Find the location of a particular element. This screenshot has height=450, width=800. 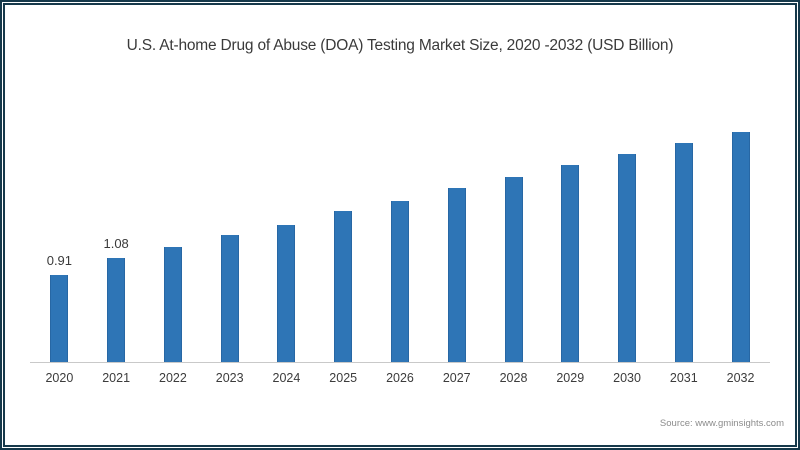

bar-2022 is located at coordinates (172, 304).